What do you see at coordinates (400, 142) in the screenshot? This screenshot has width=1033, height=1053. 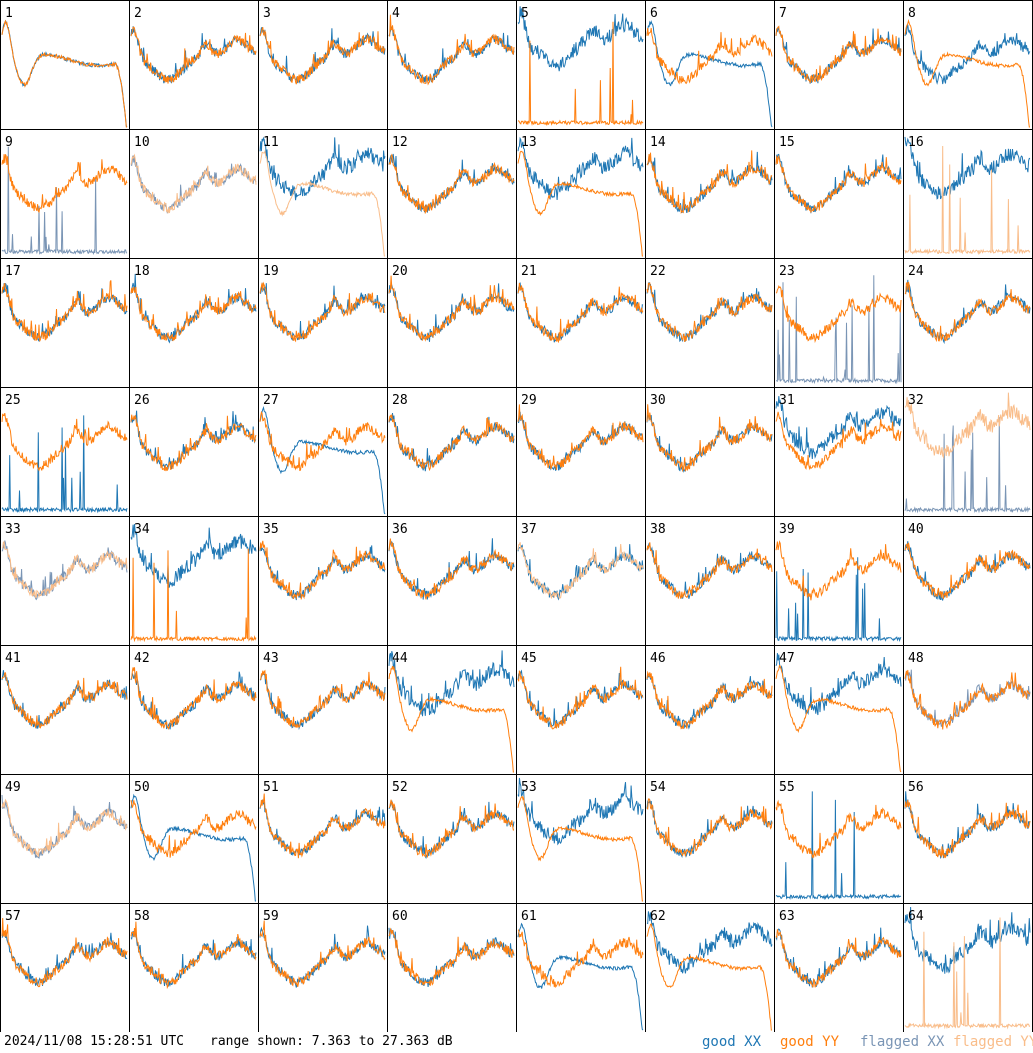 I see `panel-label: 12` at bounding box center [400, 142].